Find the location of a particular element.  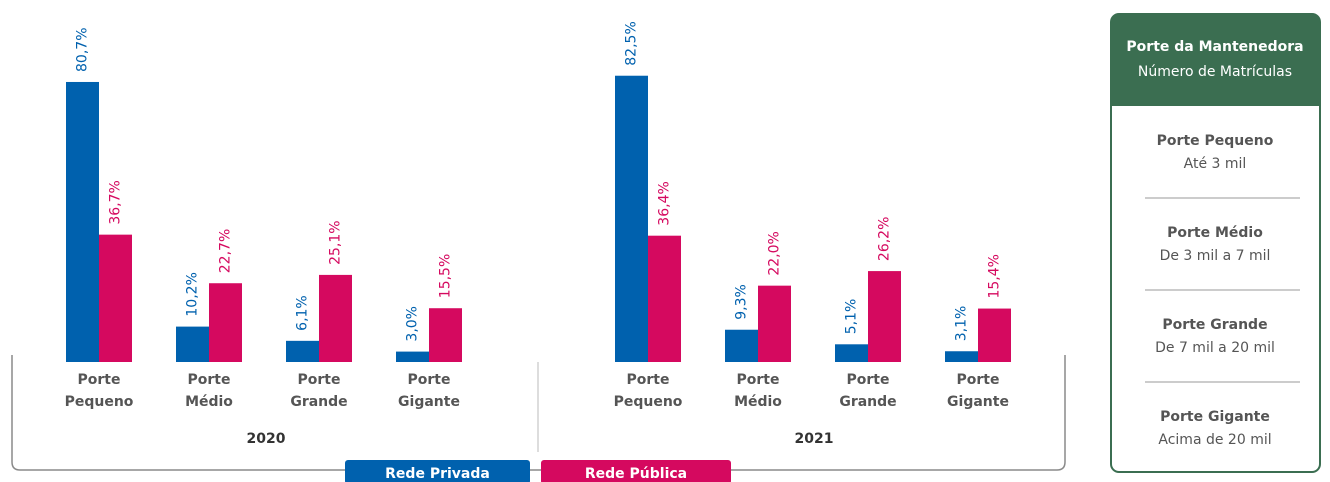

value-label: 15,5% is located at coordinates (446, 276).